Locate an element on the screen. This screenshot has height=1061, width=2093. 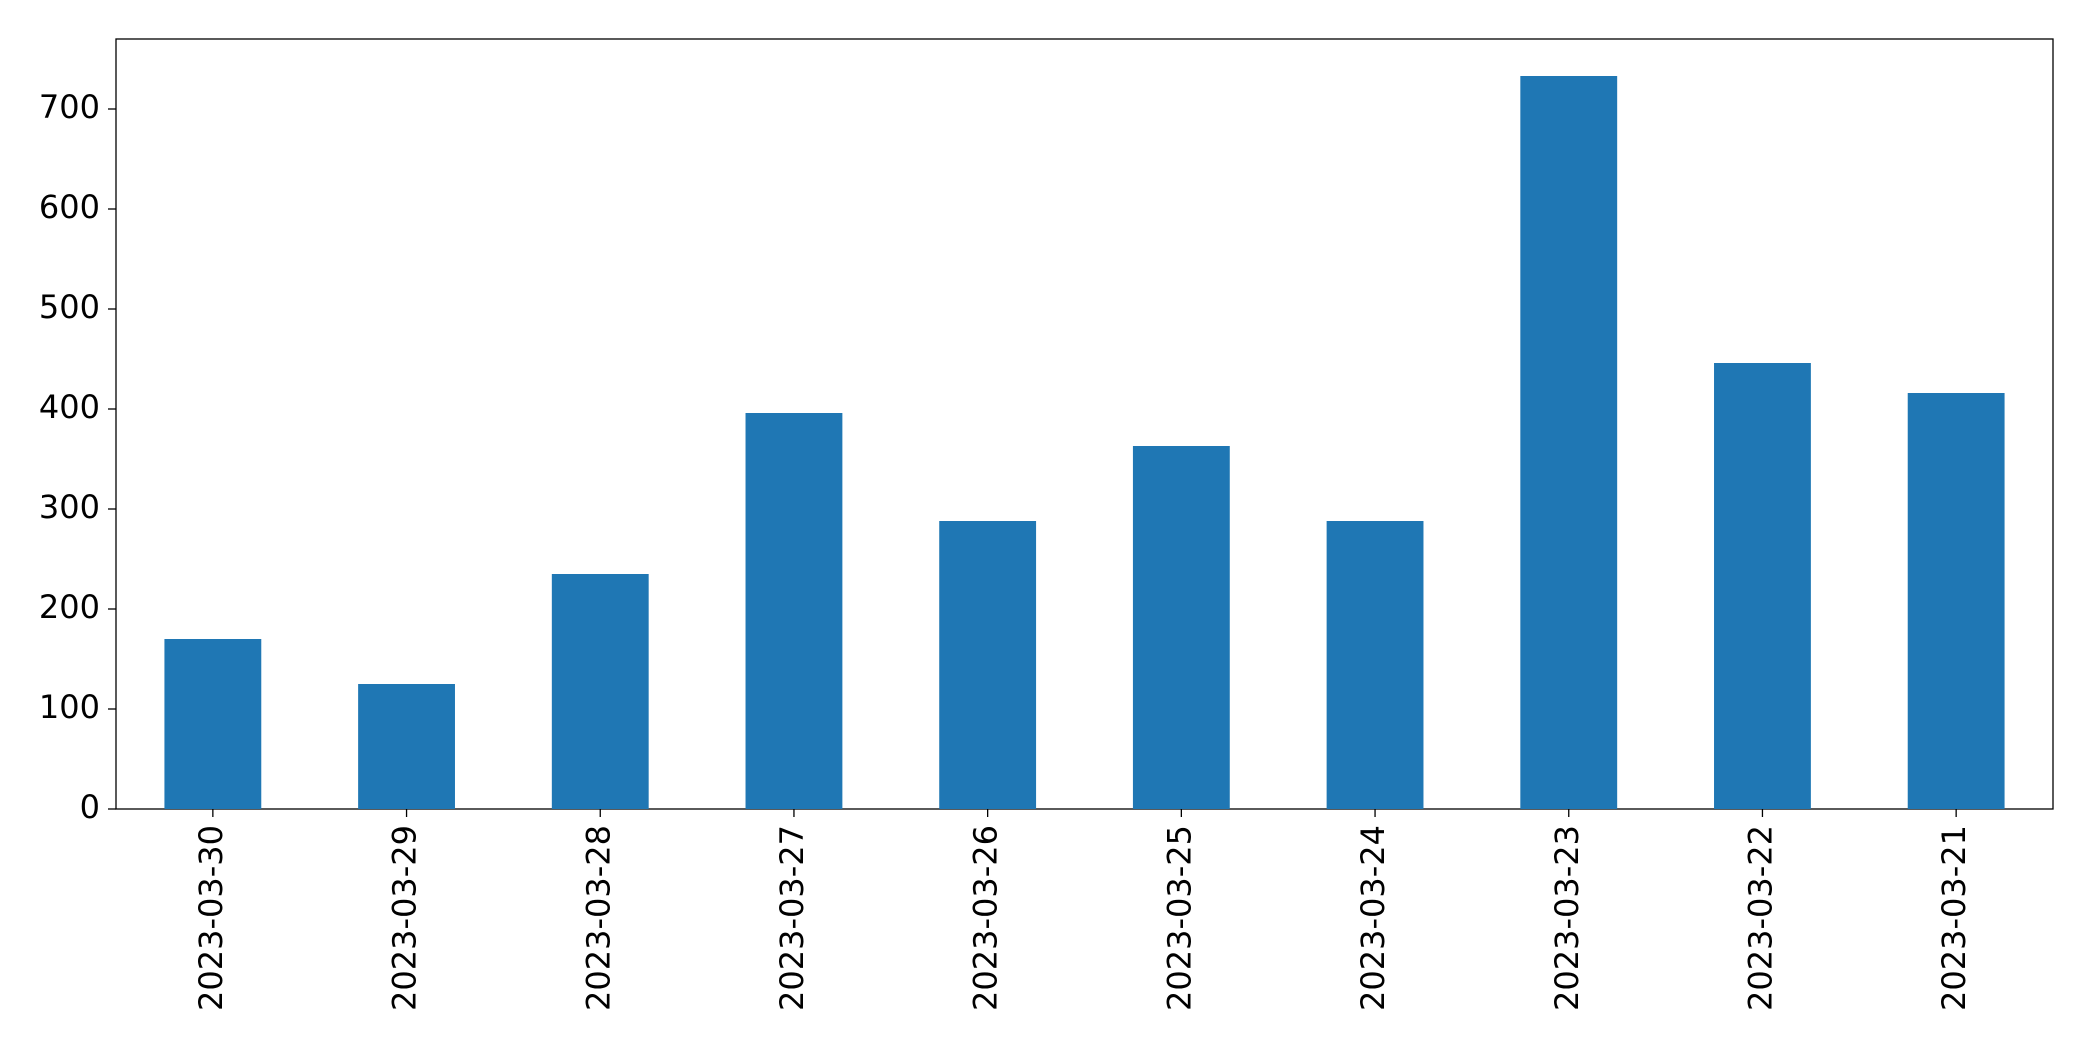
y-tick-label: 500 is located at coordinates (69, 307).